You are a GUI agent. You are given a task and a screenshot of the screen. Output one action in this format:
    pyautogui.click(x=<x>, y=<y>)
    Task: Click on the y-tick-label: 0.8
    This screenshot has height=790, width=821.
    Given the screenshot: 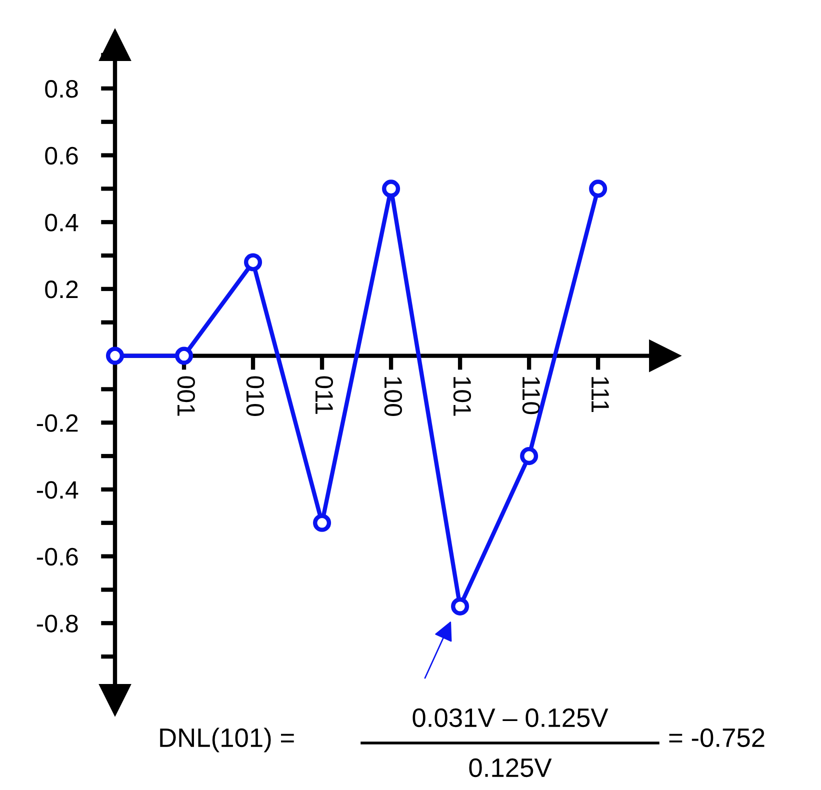 What is the action you would take?
    pyautogui.click(x=61, y=89)
    